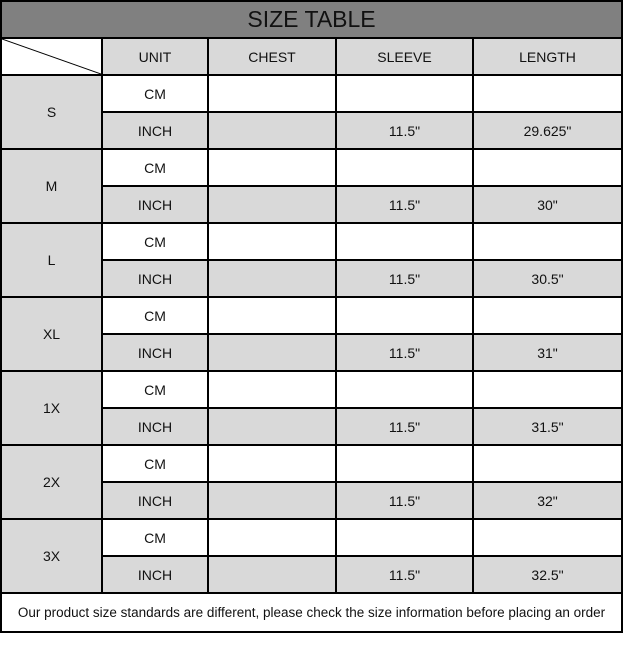 This screenshot has height=667, width=623. I want to click on length-cell: 29.625", so click(547, 130).